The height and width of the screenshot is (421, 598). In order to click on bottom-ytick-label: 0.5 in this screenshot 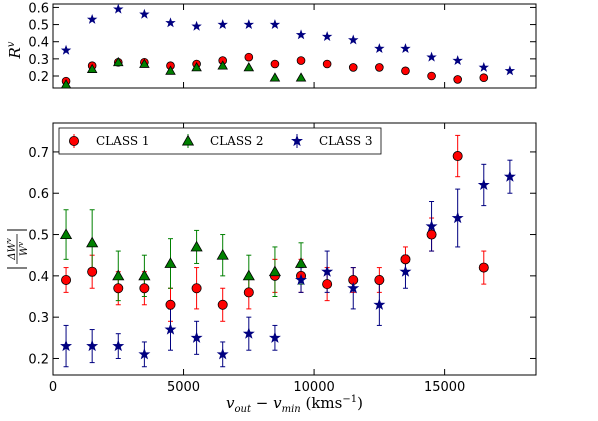, I will do `click(38, 236)`.